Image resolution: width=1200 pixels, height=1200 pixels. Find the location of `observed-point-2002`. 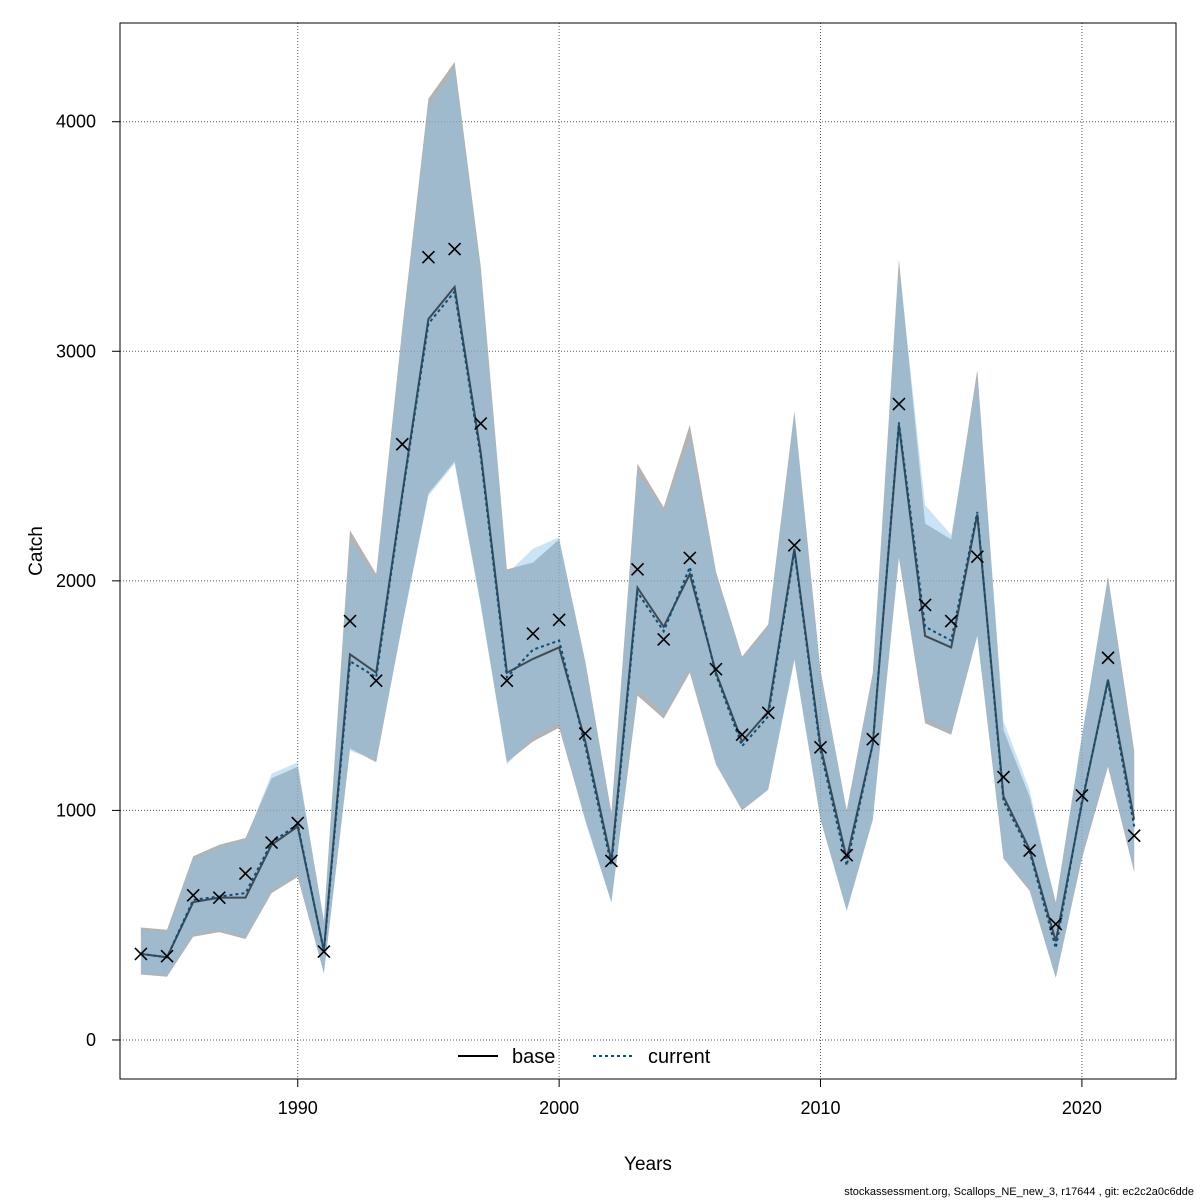

observed-point-2002 is located at coordinates (611, 861).